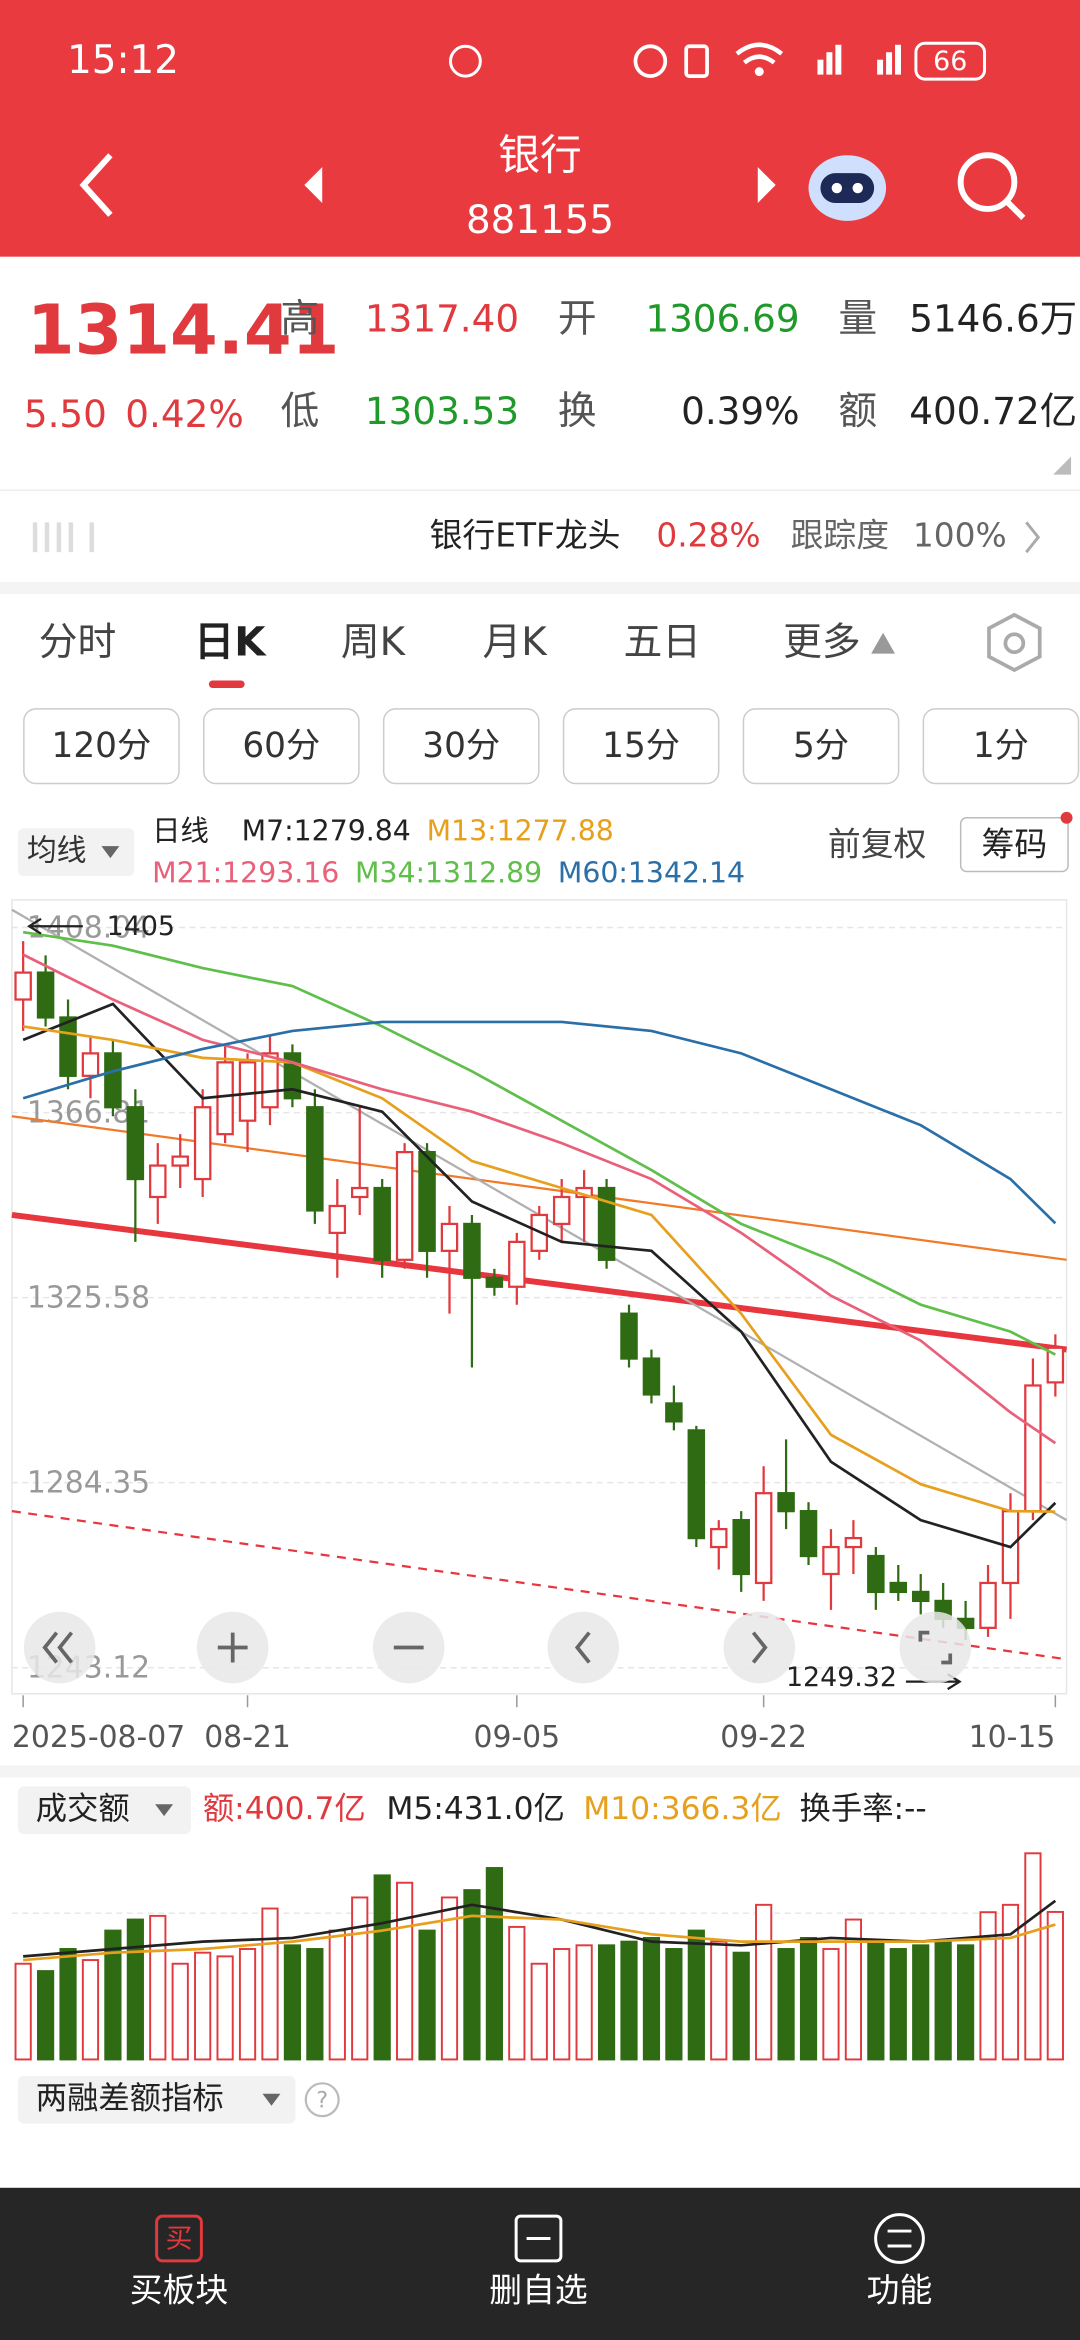  I want to click on period-label: 60分, so click(281, 746).